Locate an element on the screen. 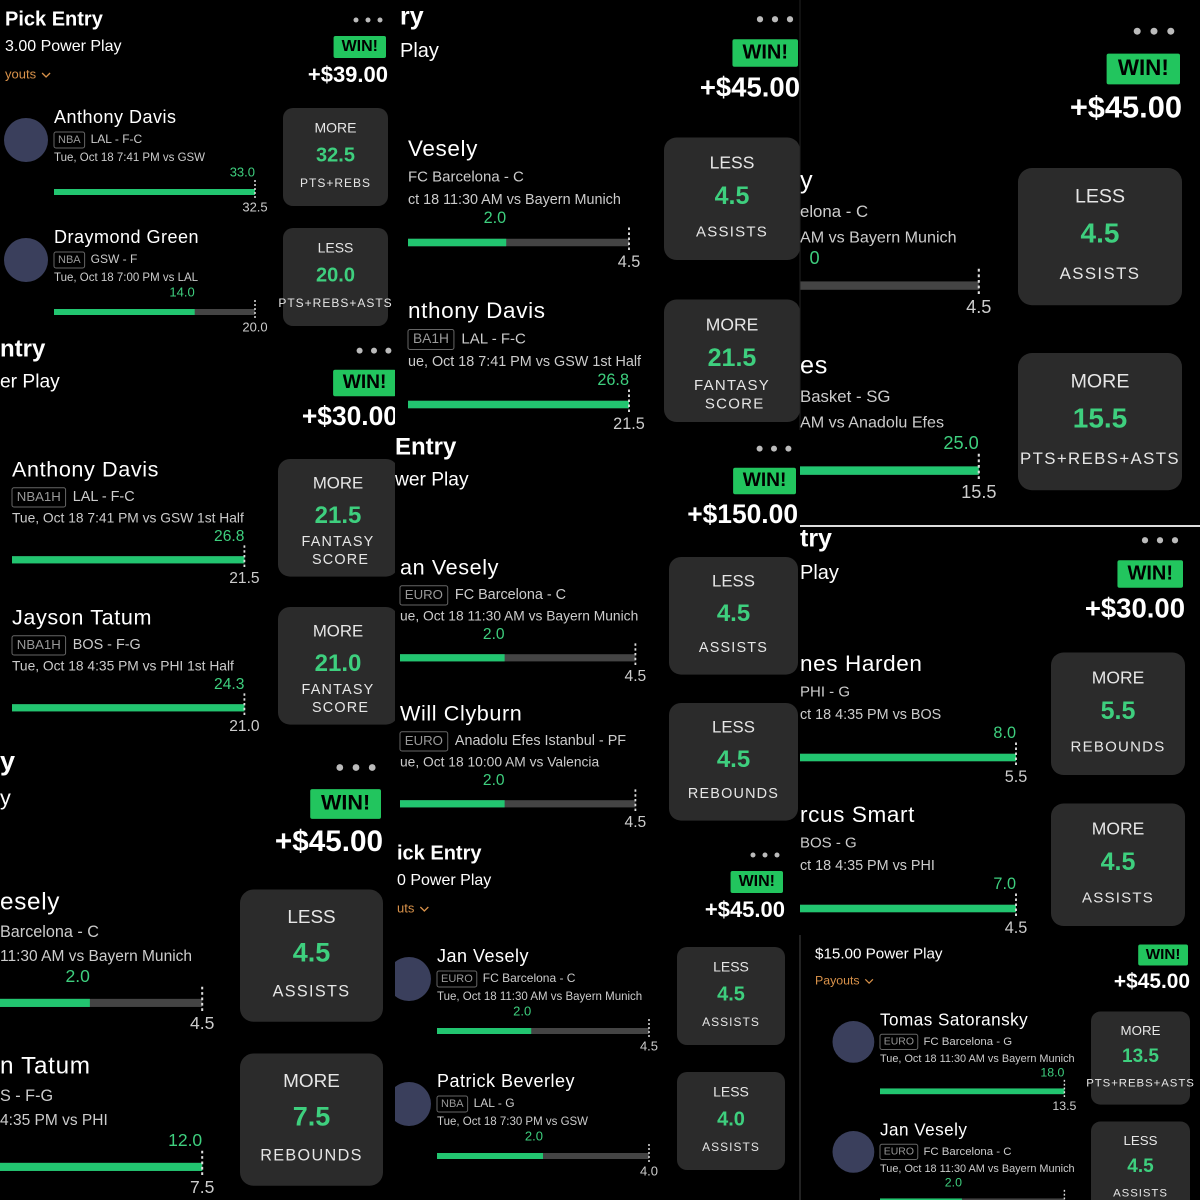 The height and width of the screenshot is (1200, 1200). line-label: 20.0 is located at coordinates (254, 326).